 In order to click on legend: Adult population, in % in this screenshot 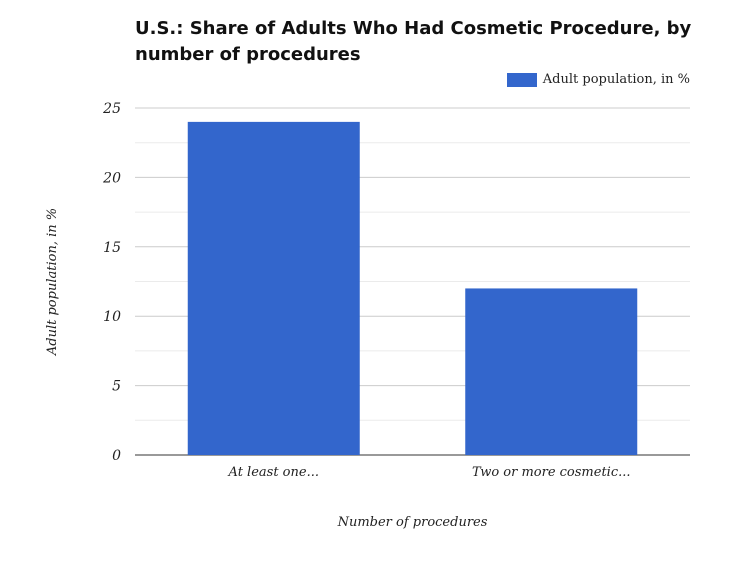, I will do `click(598, 79)`.